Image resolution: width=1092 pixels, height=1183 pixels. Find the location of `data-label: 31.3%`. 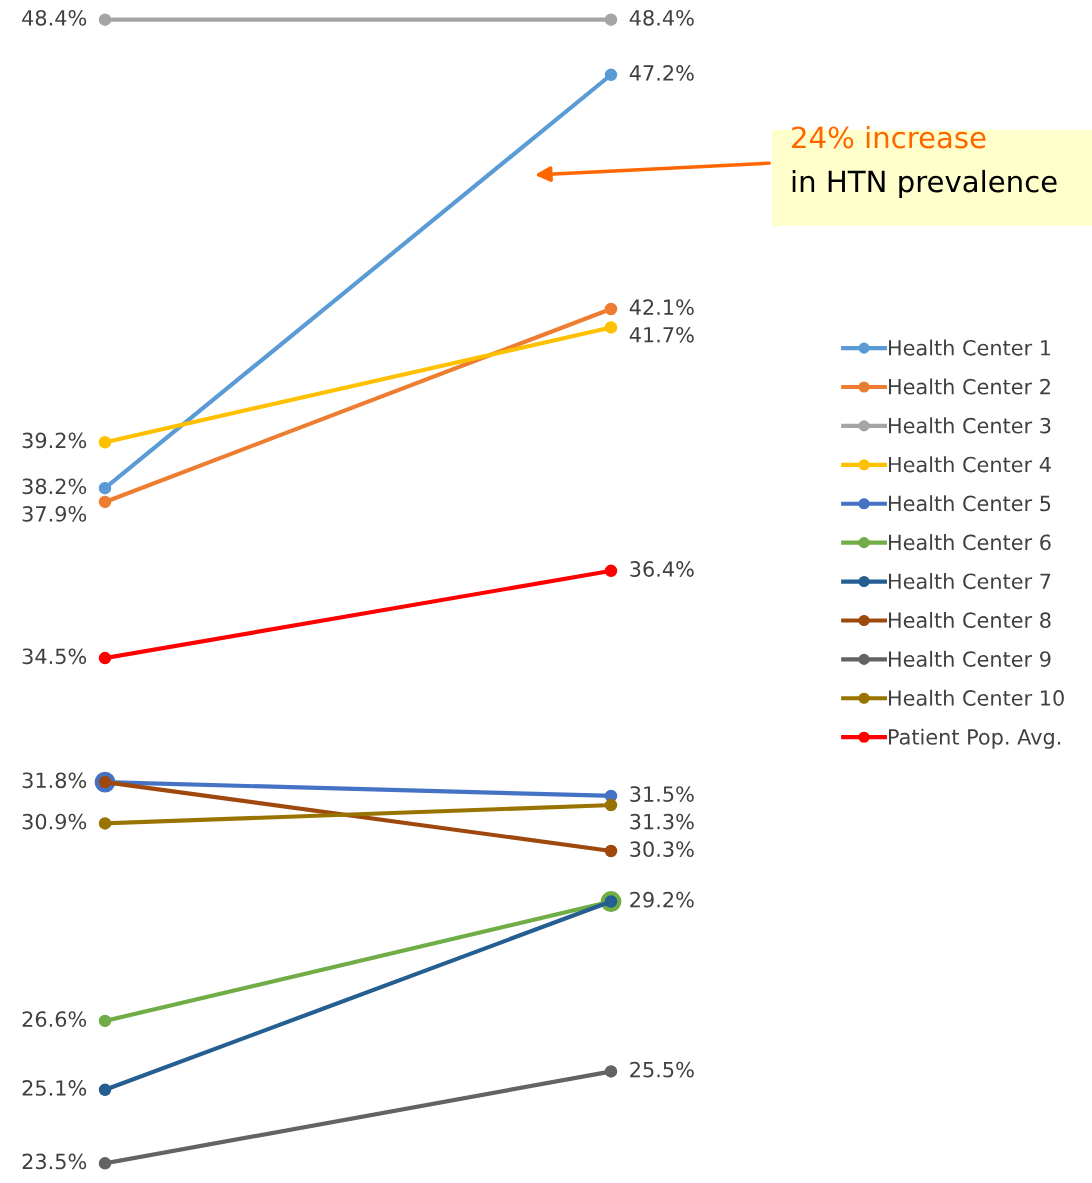

data-label: 31.3% is located at coordinates (662, 821).